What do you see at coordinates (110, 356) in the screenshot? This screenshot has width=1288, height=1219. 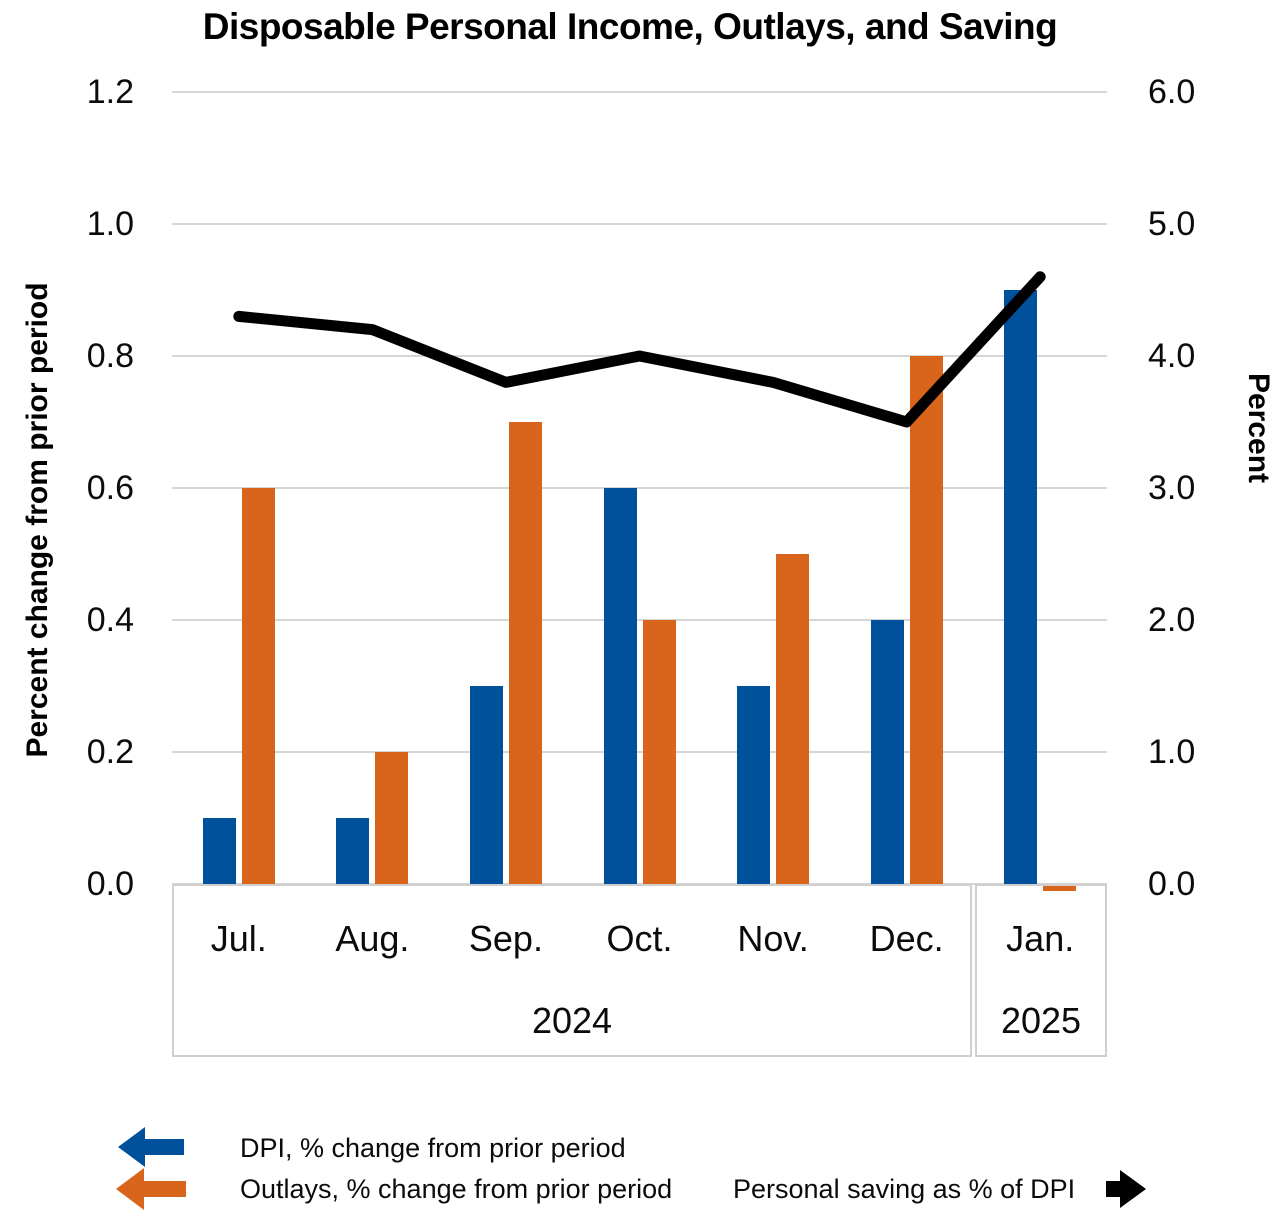 I see `left-tick-label: 0.8` at bounding box center [110, 356].